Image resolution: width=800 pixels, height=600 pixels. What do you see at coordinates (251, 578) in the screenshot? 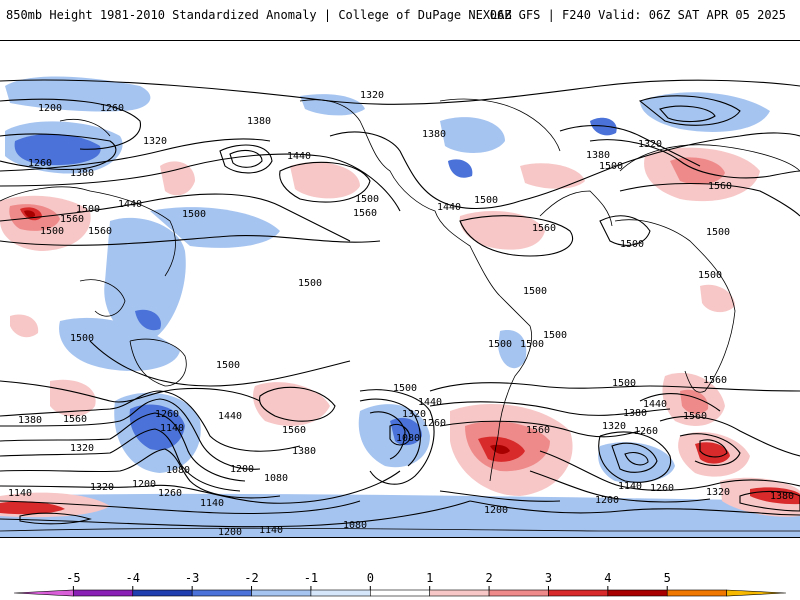
I see `colorbar-tick-label: -2` at bounding box center [251, 578].